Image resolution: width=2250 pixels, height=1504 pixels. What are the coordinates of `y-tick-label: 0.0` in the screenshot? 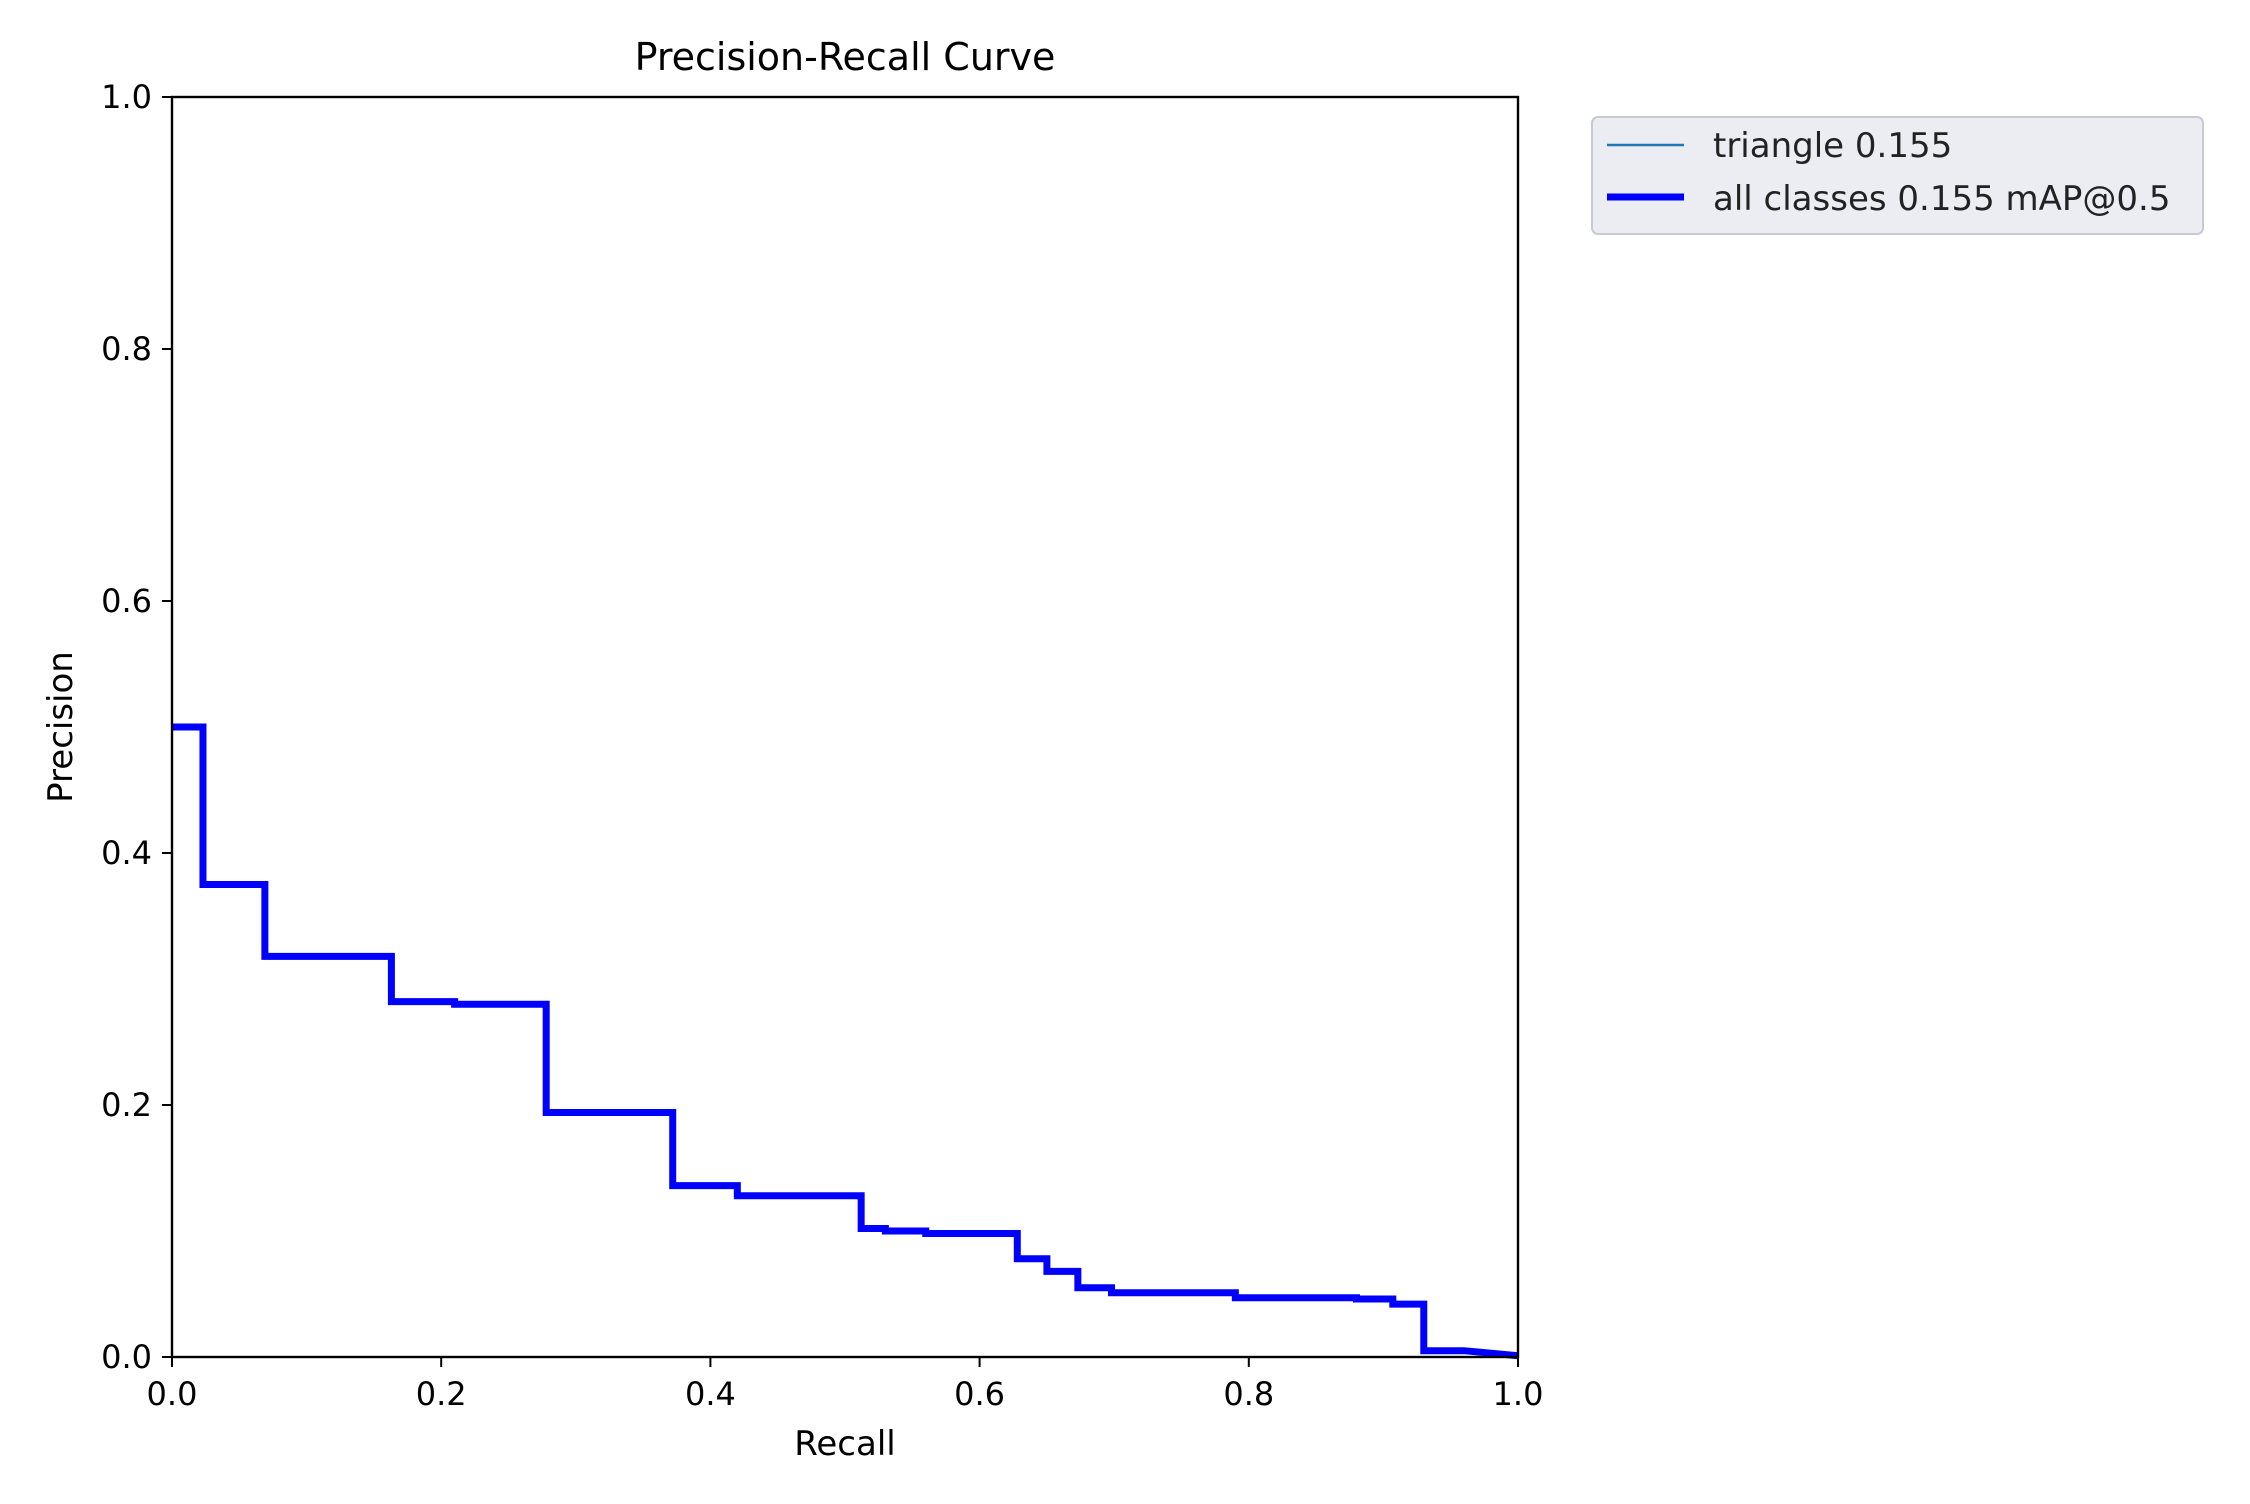 It's located at (126, 1357).